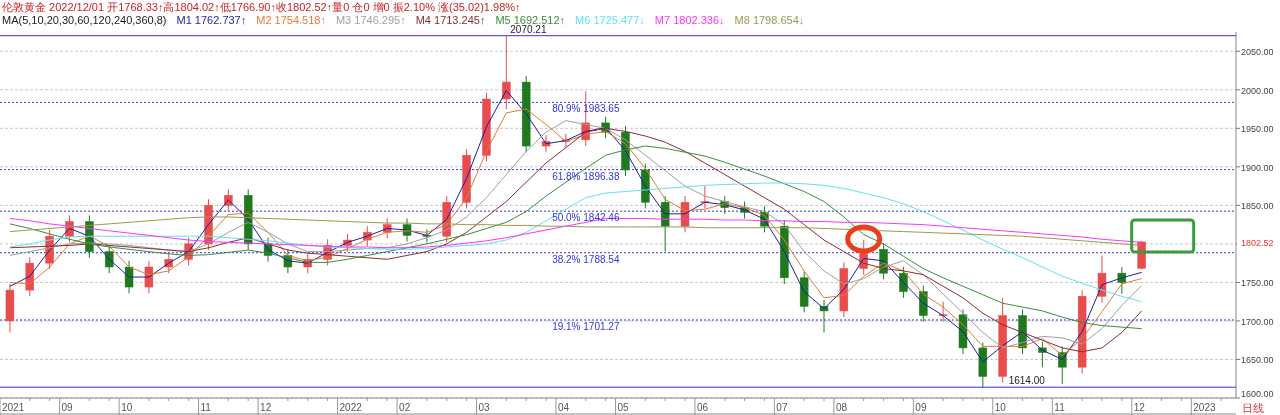  I want to click on y-tick-label: 1750.00, so click(1257, 283).